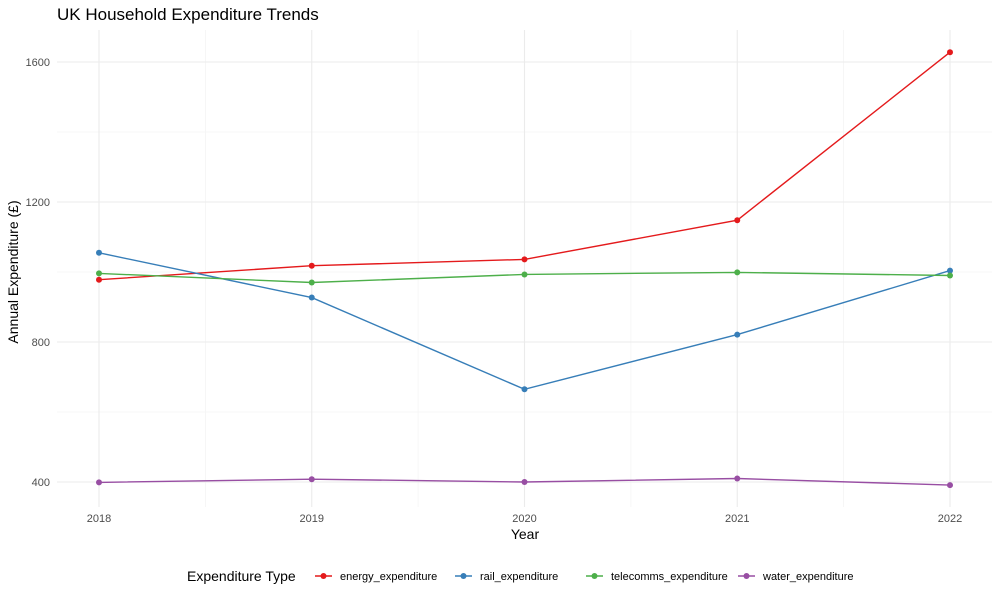 This screenshot has height=601, width=1000. I want to click on x-tick-label: 2021, so click(737, 519).